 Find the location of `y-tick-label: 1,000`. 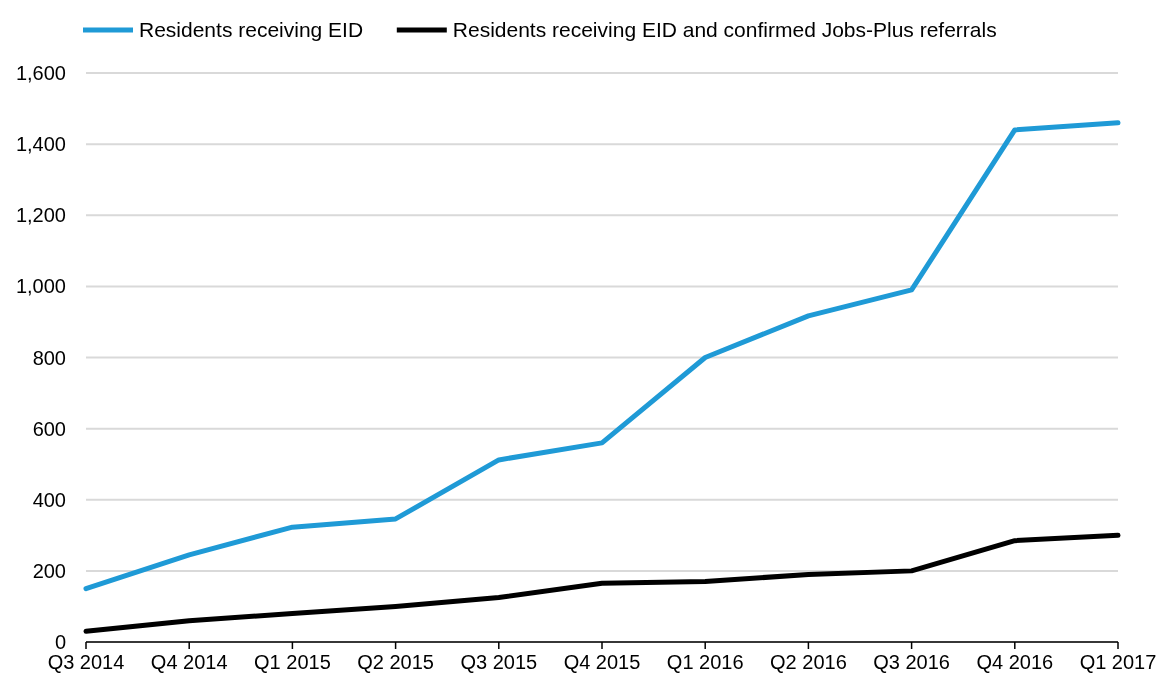

y-tick-label: 1,000 is located at coordinates (40, 286).